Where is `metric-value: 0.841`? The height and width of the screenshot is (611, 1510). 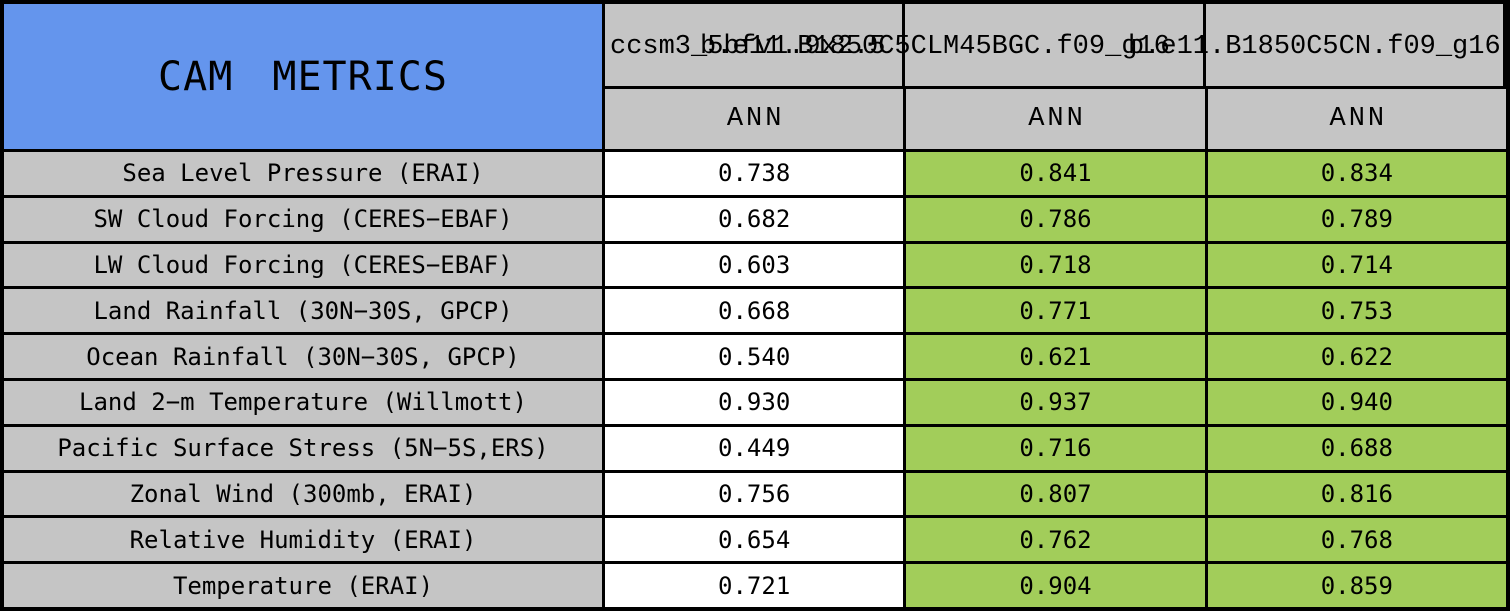
metric-value: 0.841 is located at coordinates (1057, 173).